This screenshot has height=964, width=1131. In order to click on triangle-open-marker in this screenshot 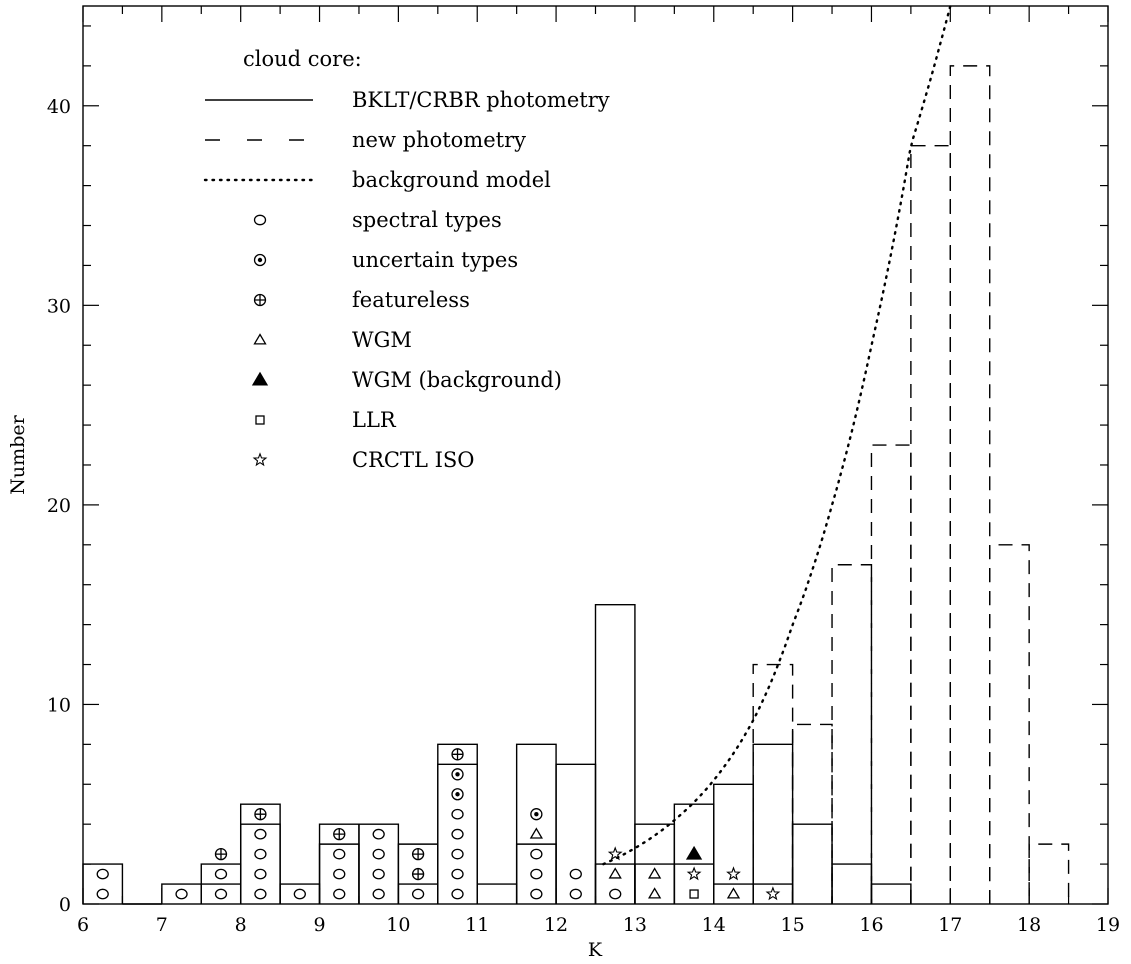, I will do `click(260, 339)`.